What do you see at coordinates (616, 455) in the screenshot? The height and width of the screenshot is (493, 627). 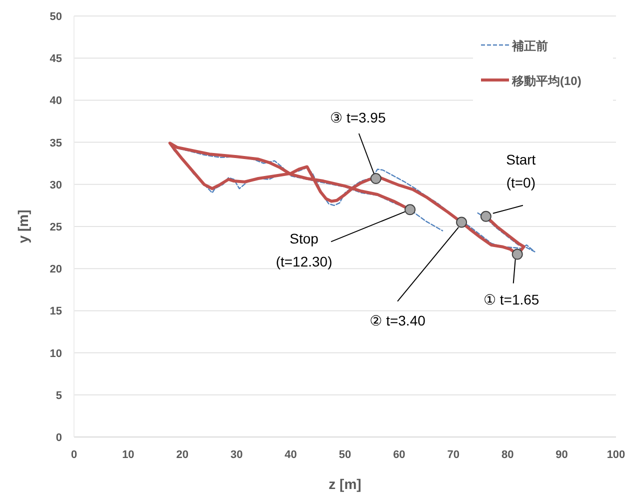 I see `x-tick-label: 100` at bounding box center [616, 455].